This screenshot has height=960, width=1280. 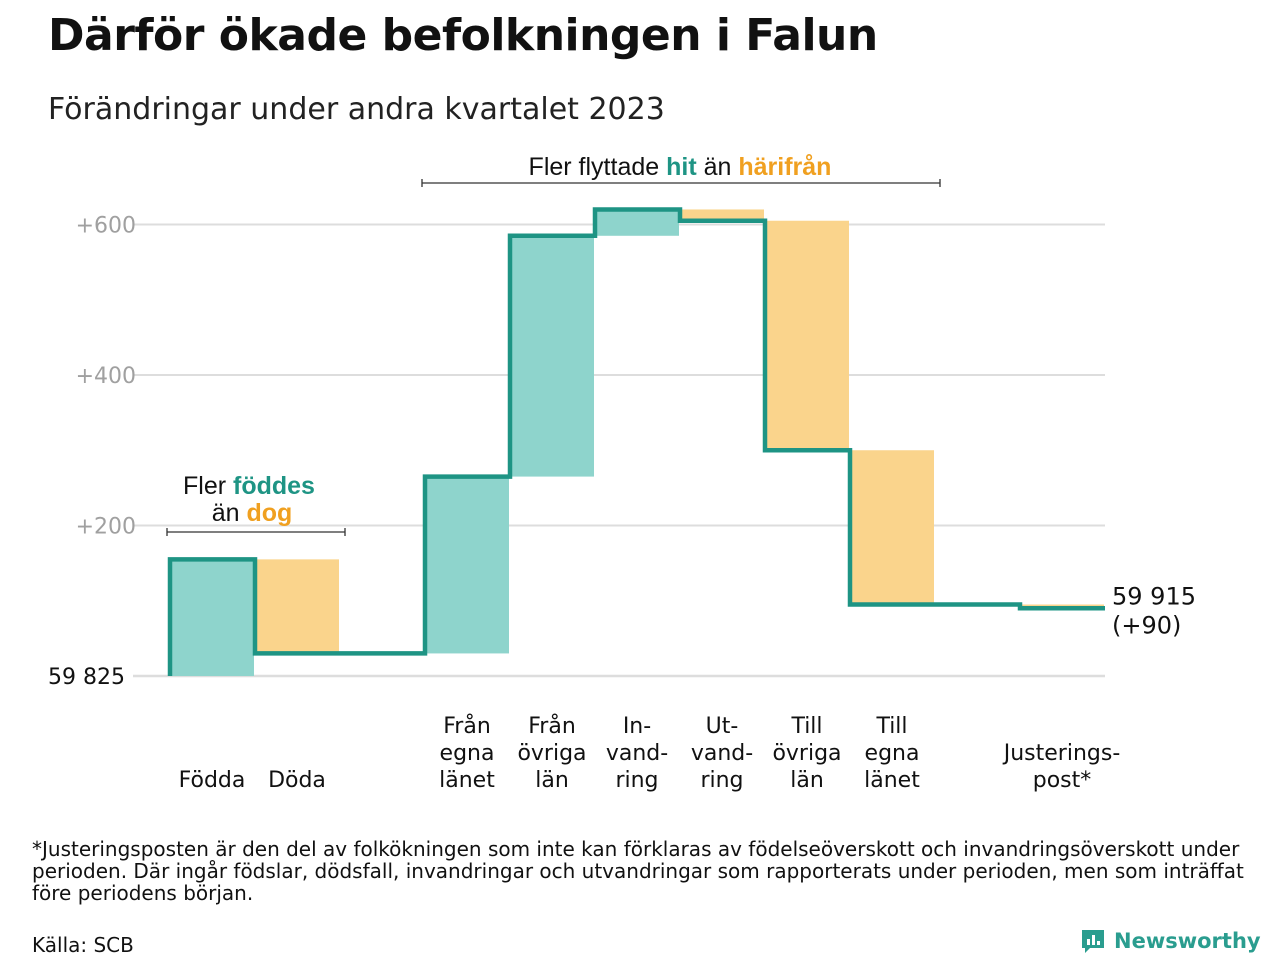 What do you see at coordinates (1187, 941) in the screenshot?
I see `brand-name: Newsworthy` at bounding box center [1187, 941].